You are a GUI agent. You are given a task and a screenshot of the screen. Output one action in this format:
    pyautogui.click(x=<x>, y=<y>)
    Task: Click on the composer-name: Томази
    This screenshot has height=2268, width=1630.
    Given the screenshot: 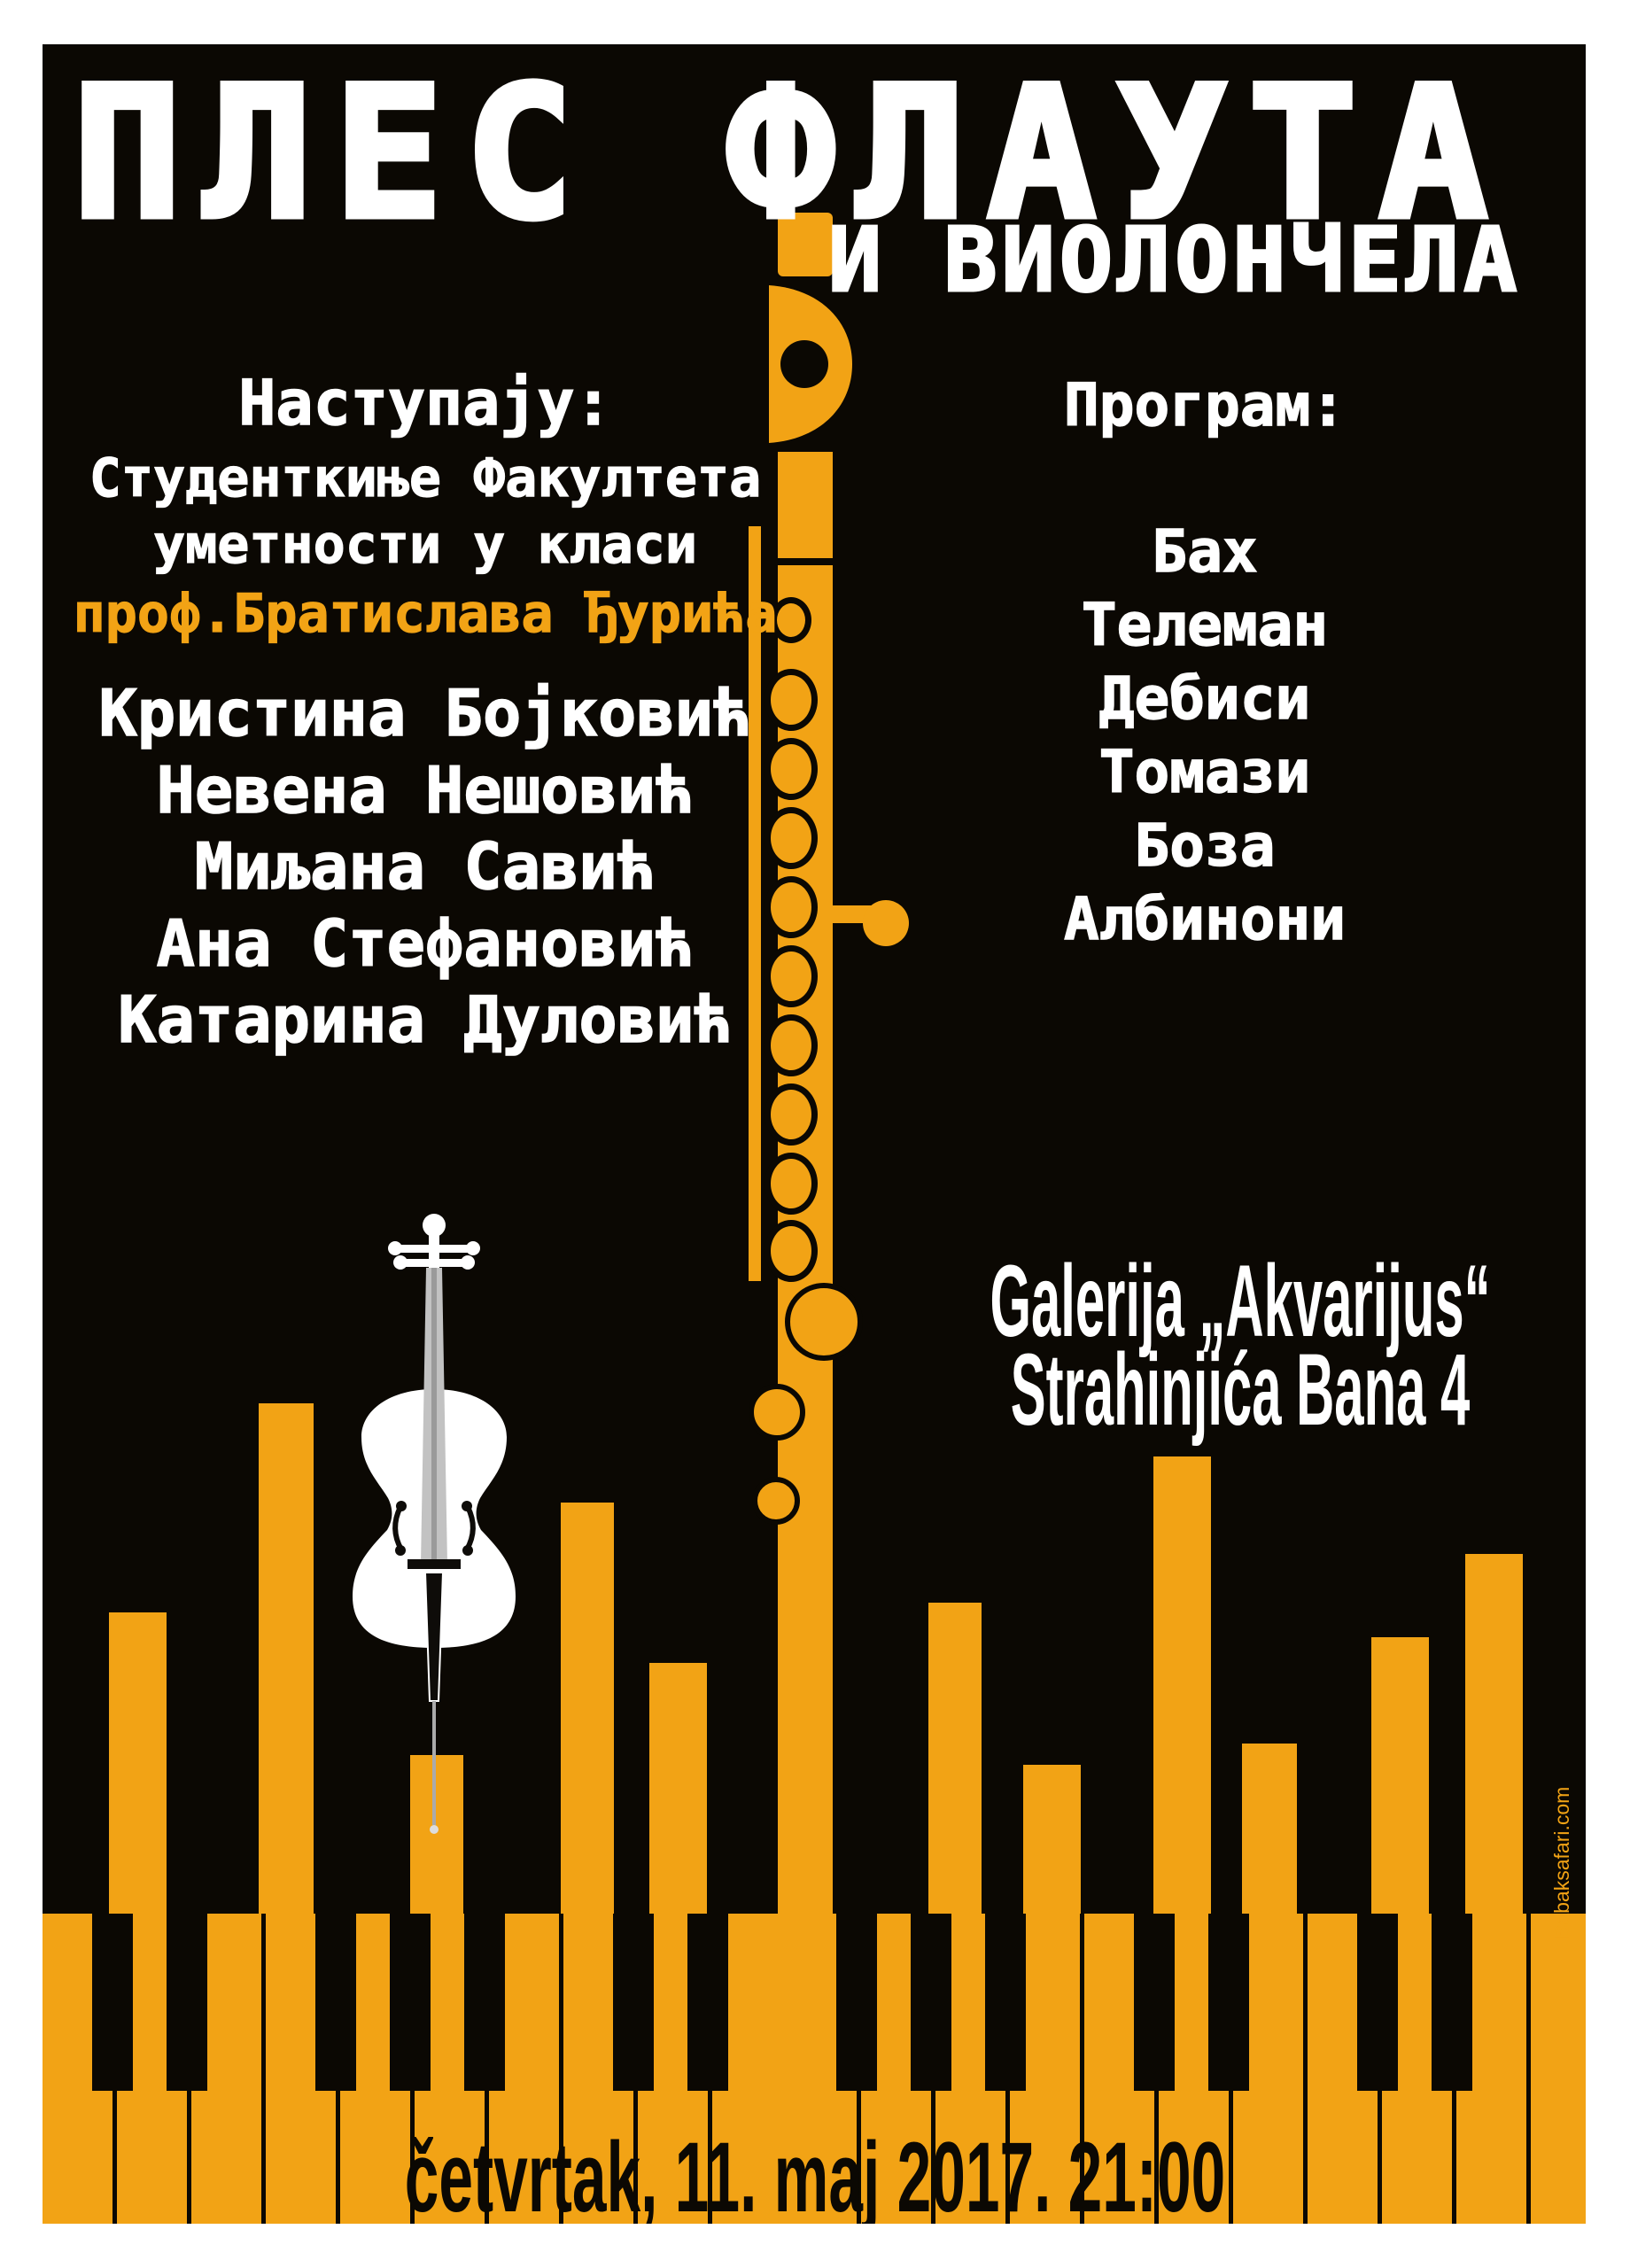 What is the action you would take?
    pyautogui.click(x=1204, y=772)
    